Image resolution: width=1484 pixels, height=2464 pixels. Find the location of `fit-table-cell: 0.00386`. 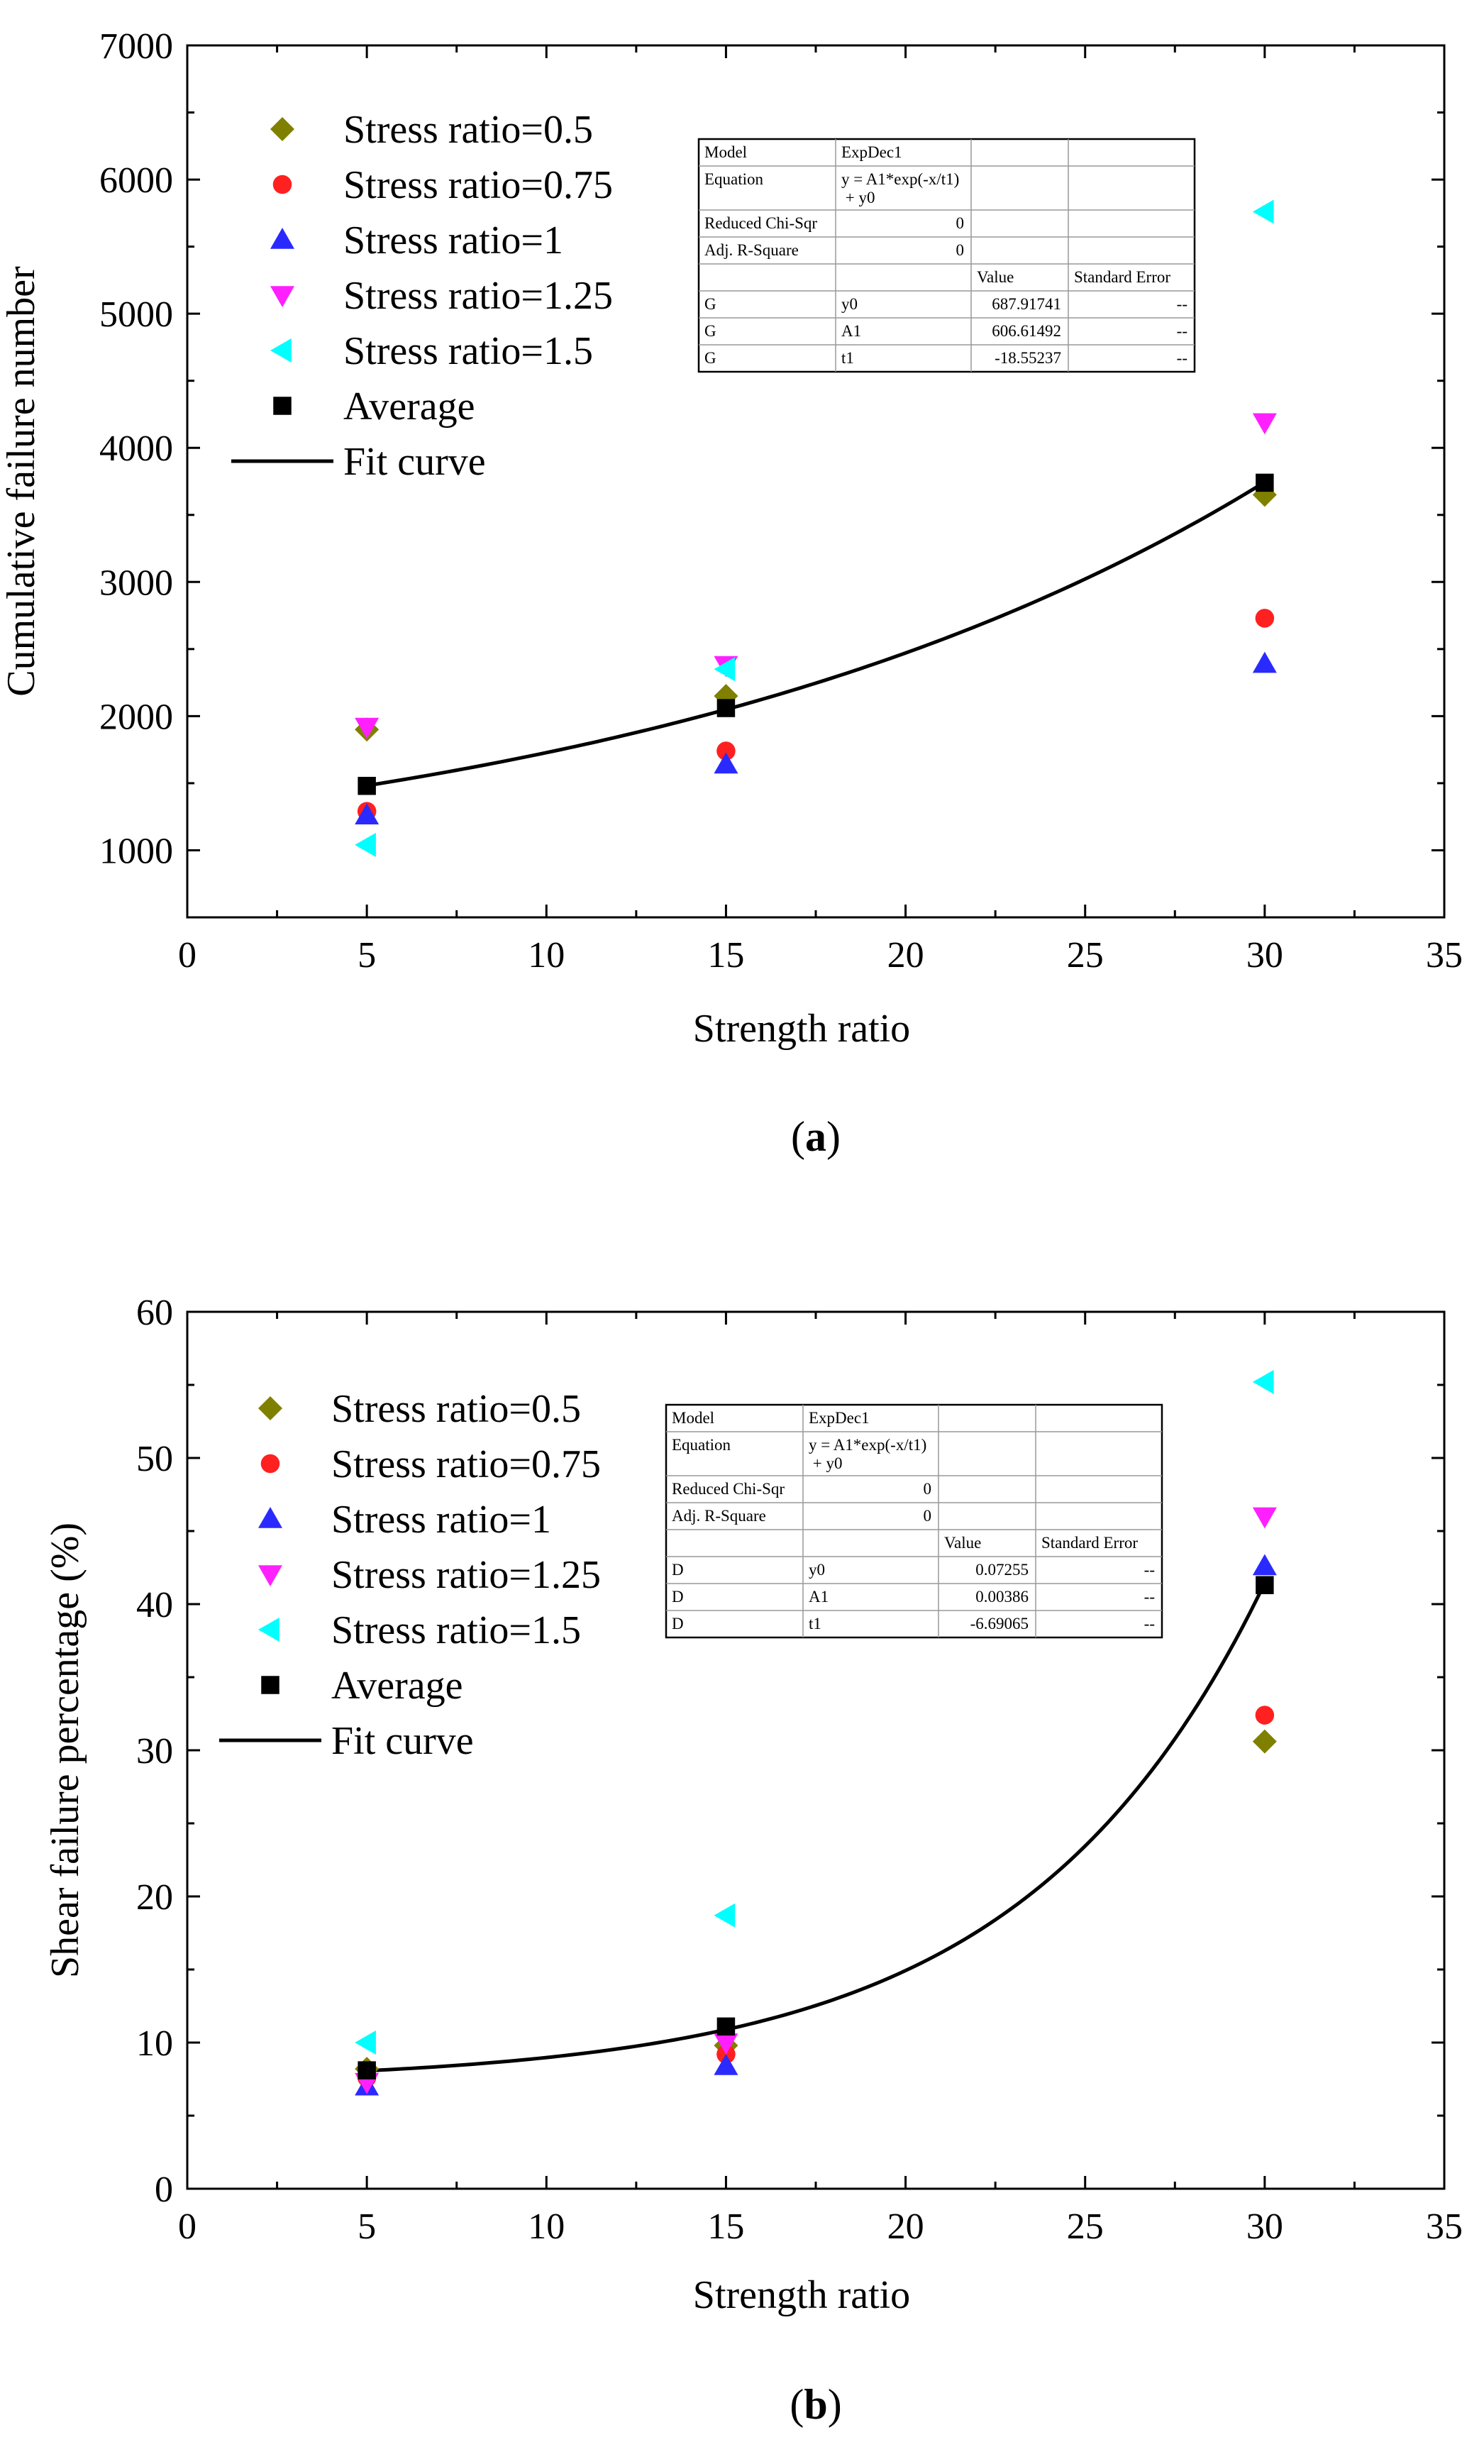

fit-table-cell: 0.00386 is located at coordinates (1002, 1597).